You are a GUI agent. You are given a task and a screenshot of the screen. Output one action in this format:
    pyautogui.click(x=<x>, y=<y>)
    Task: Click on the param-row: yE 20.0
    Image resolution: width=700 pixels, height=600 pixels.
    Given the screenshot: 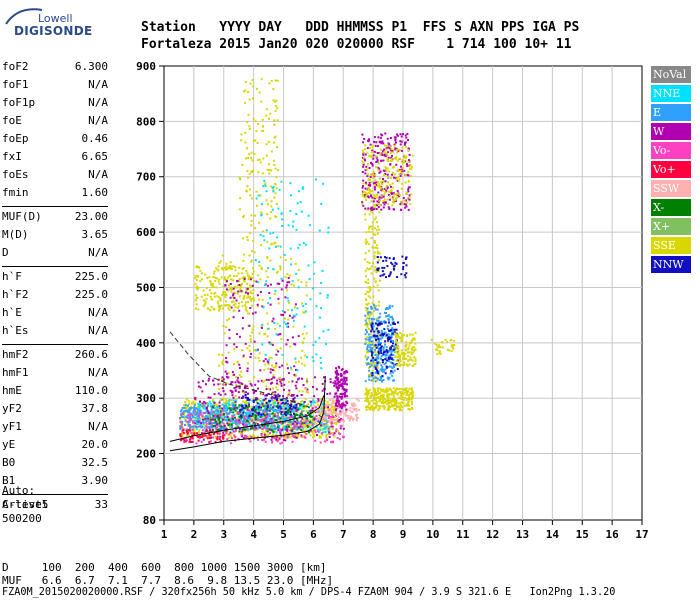 What is the action you would take?
    pyautogui.click(x=55, y=447)
    